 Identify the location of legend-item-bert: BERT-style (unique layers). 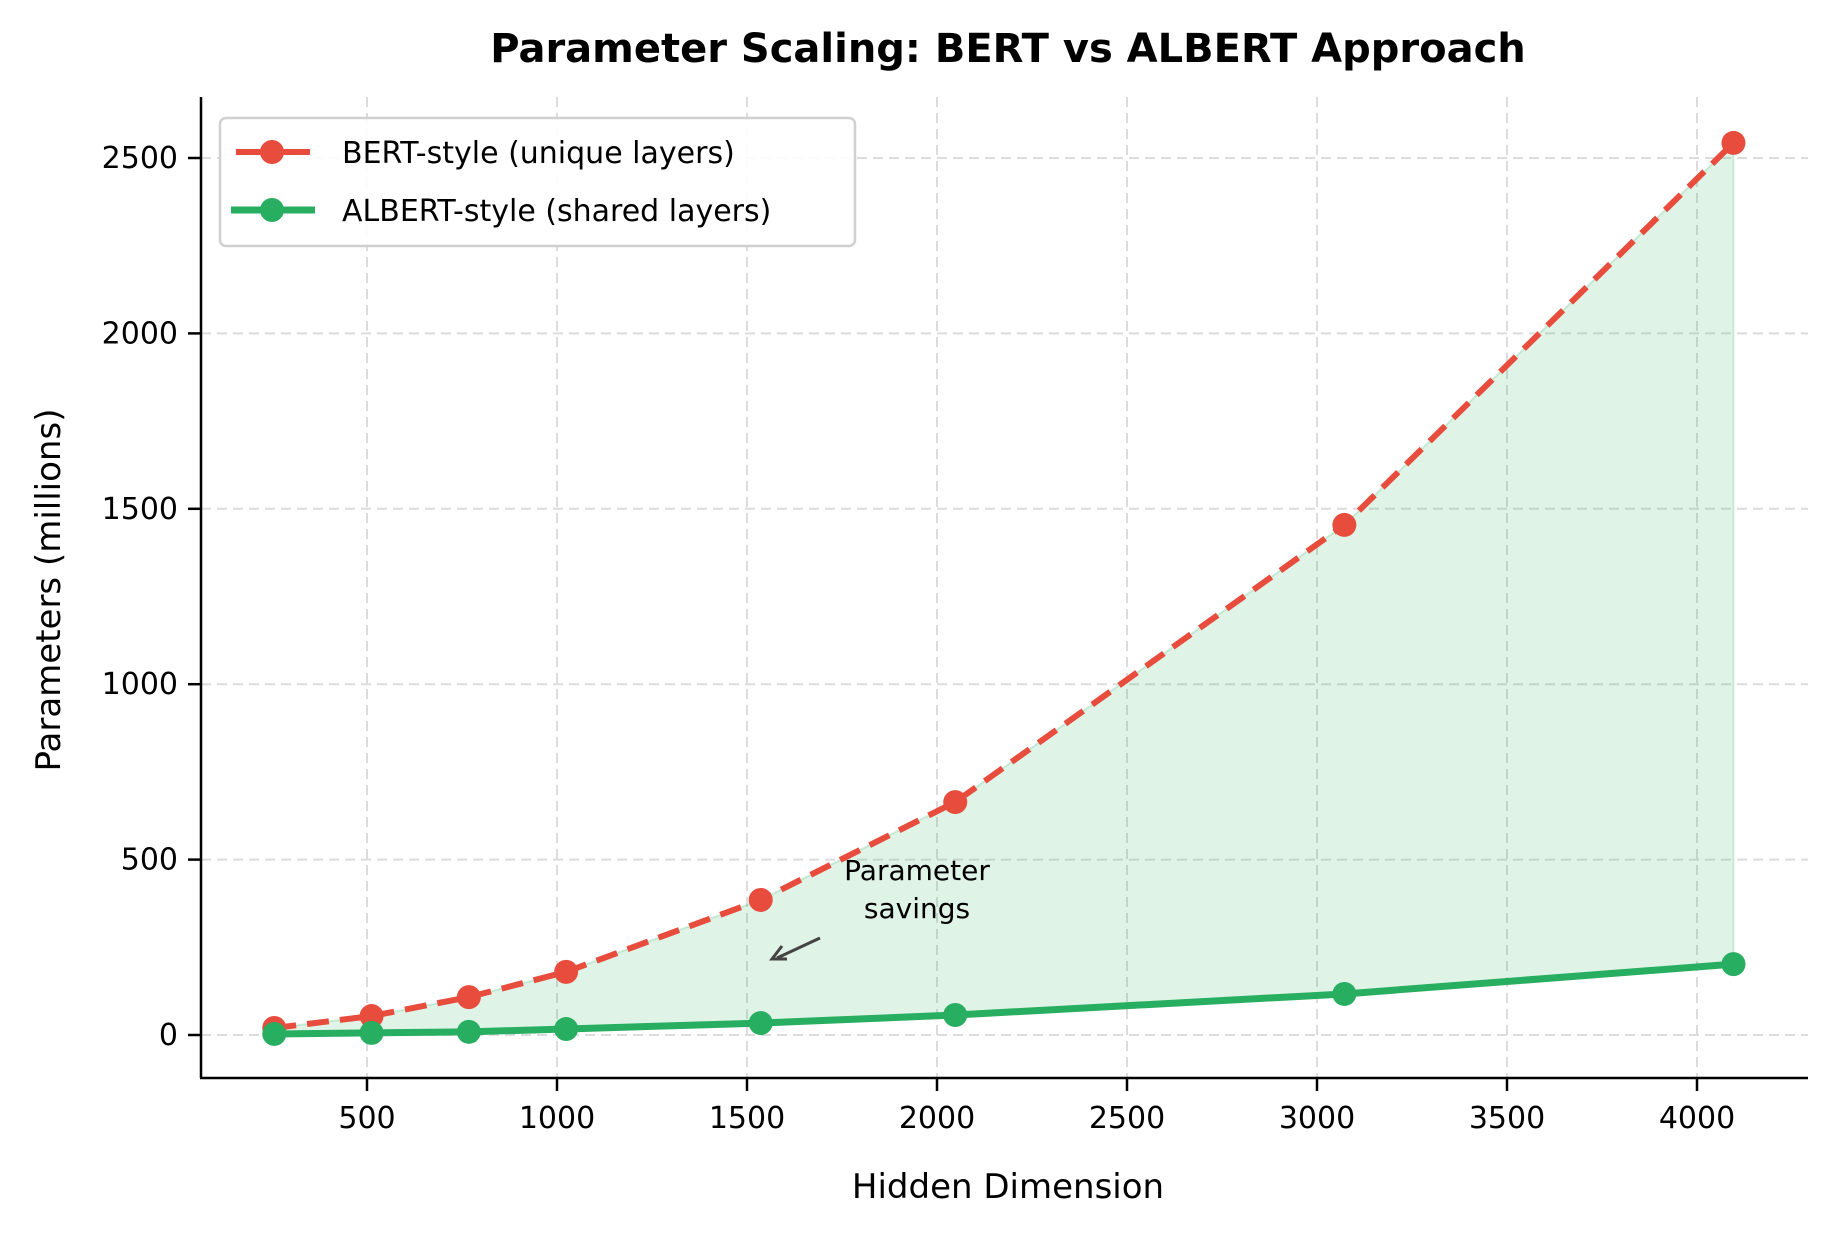
(485, 153).